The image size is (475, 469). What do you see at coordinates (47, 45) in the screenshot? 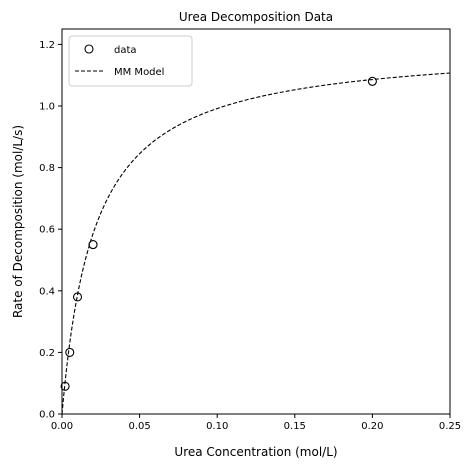
I see `y-tick-label: 1.2` at bounding box center [47, 45].